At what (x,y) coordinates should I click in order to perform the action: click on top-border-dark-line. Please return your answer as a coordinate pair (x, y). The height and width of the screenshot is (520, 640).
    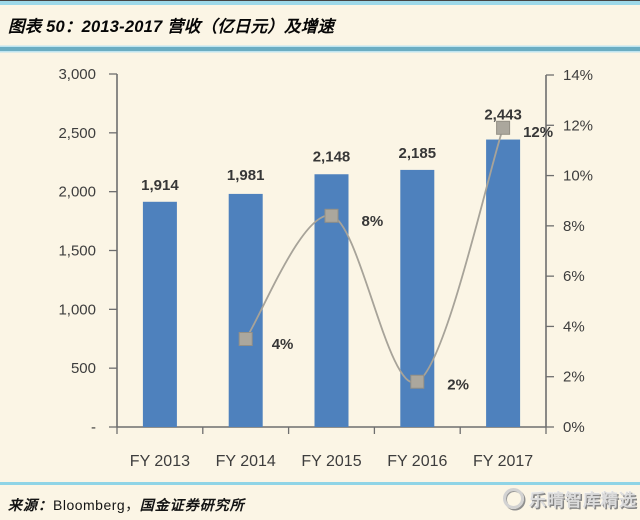
    Looking at the image, I should click on (320, 0).